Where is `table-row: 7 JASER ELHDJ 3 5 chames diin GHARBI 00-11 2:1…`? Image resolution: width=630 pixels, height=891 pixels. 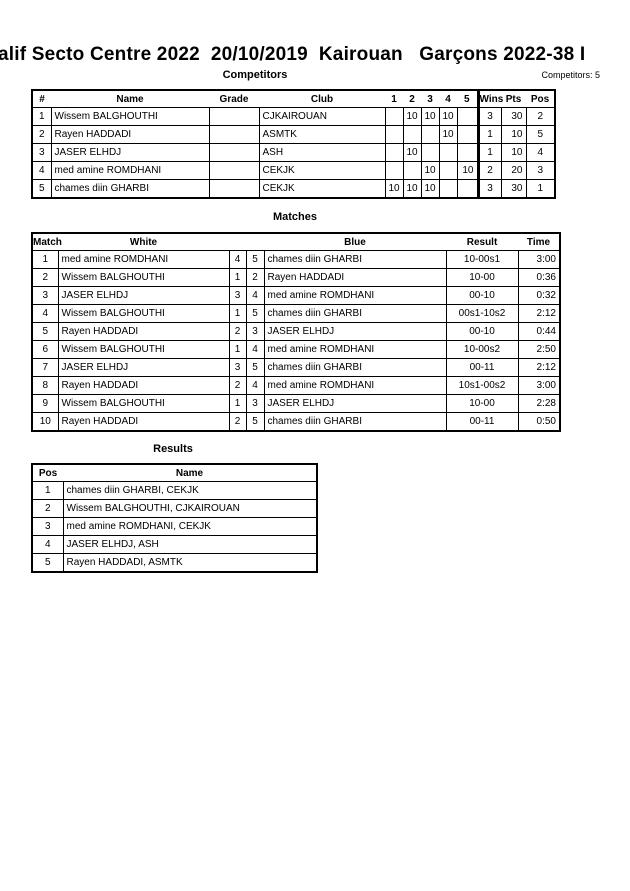 table-row: 7 JASER ELHDJ 3 5 chames diin GHARBI 00-11 2:1… is located at coordinates (296, 367).